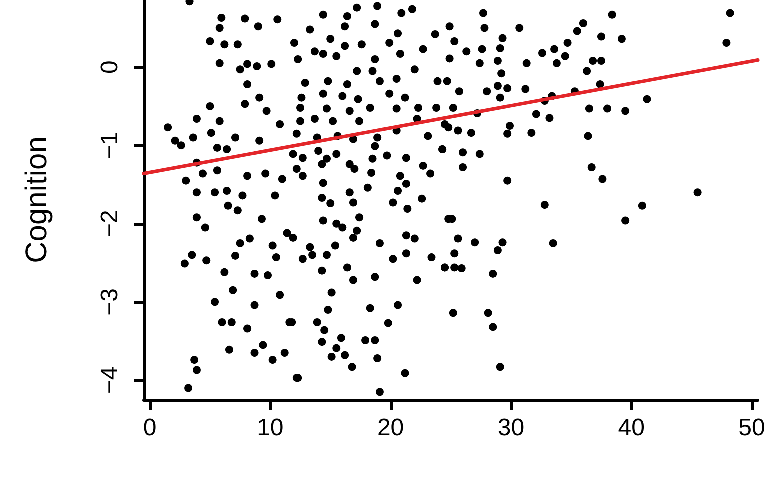 This screenshot has width=780, height=480. Describe the element at coordinates (110, 380) in the screenshot. I see `y-tick-label: −4` at that location.